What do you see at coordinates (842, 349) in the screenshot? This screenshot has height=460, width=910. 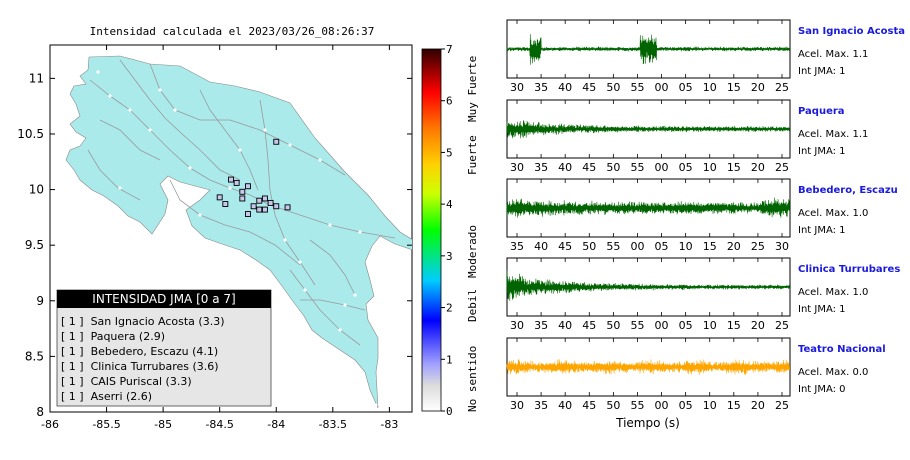 I see `station-name: Teatro Nacional` at bounding box center [842, 349].